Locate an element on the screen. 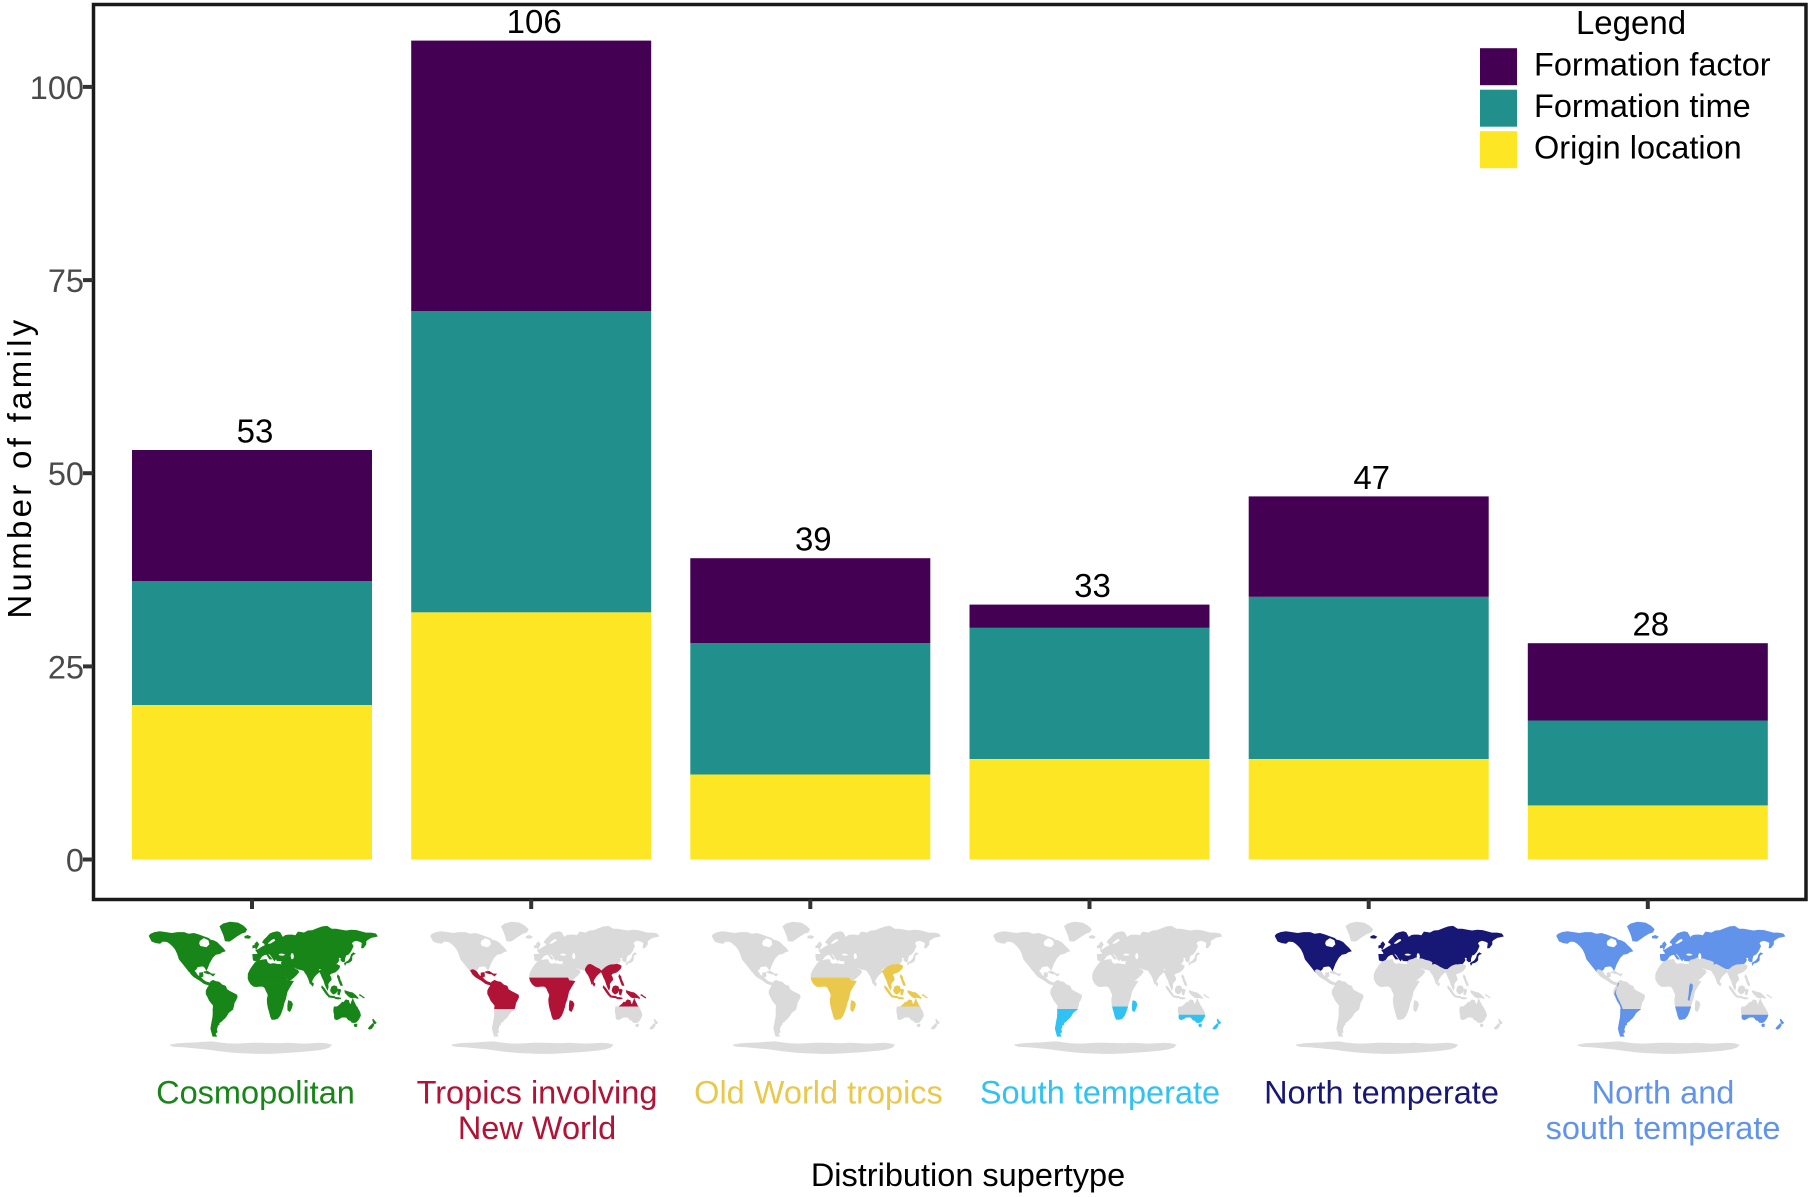 The image size is (1810, 1197). svg-text: Old World tropics is located at coordinates (818, 1093).